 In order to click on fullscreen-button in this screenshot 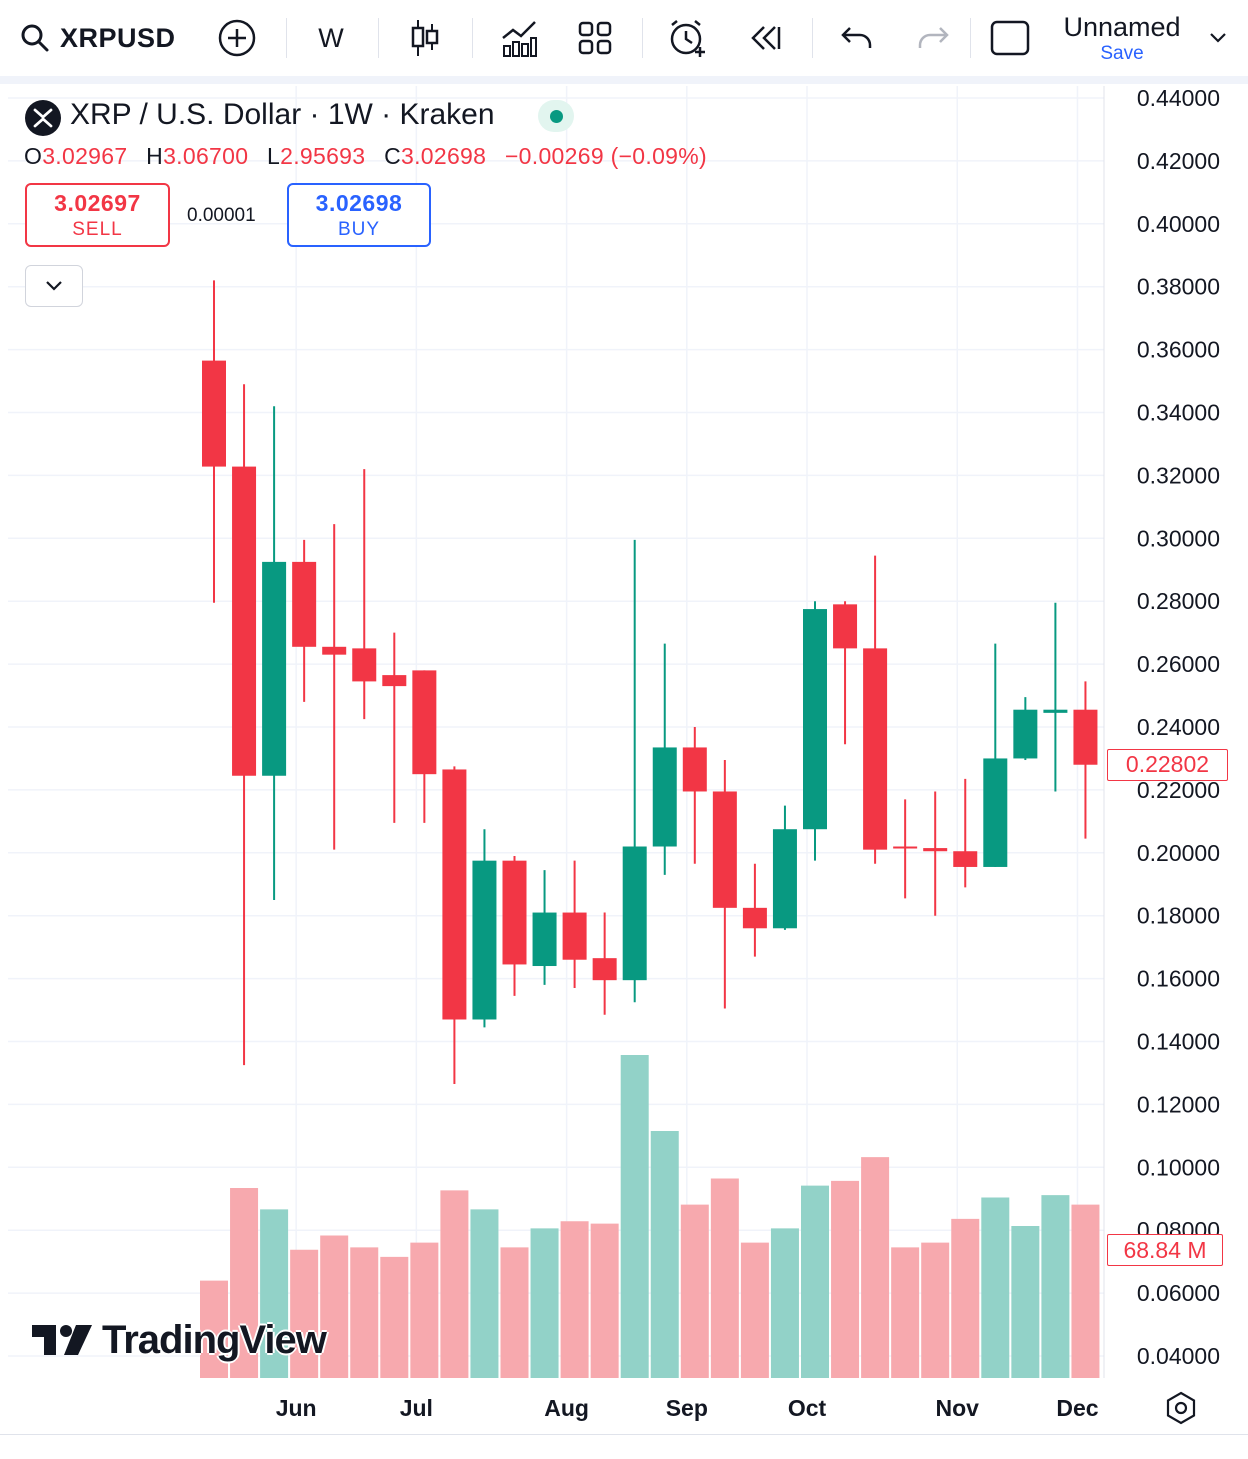, I will do `click(1010, 38)`.